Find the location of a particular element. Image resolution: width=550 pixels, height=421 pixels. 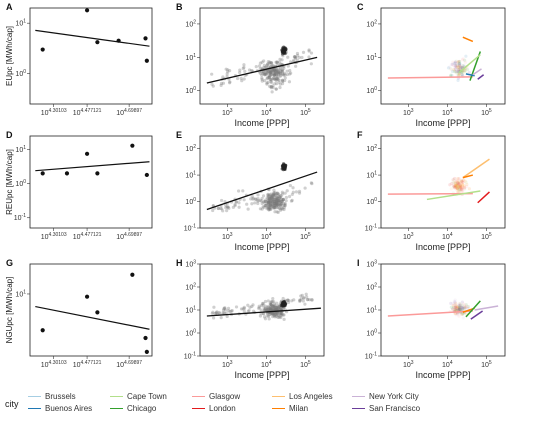

x-tick-label: 10⁵ is located at coordinates (486, 236).